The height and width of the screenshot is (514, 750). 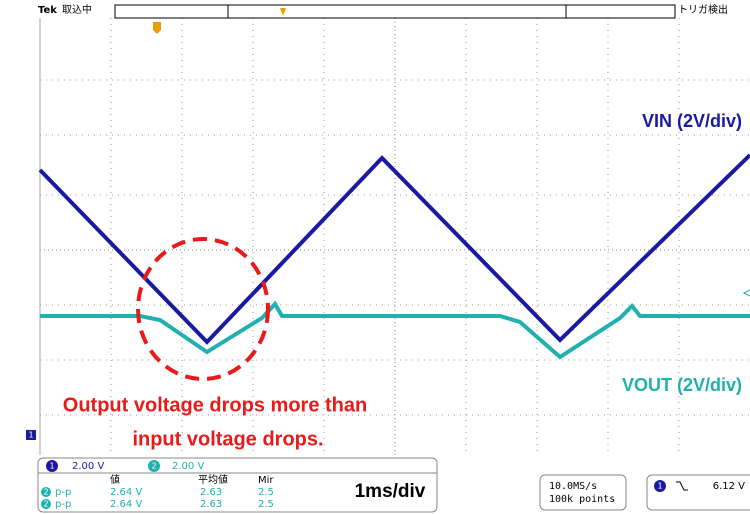 I want to click on note: input voltage drops., so click(x=227, y=439).